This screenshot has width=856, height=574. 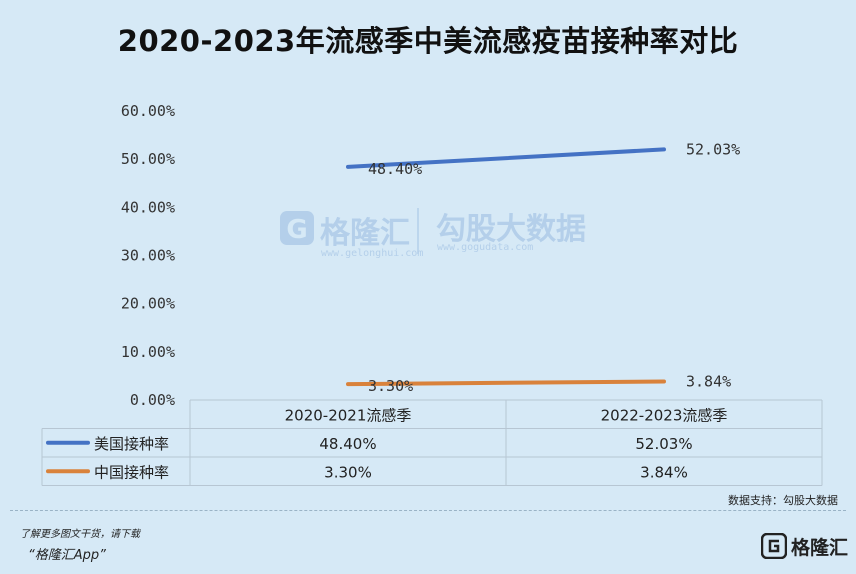 I want to click on watermark-g-letter: G, so click(x=296, y=230).